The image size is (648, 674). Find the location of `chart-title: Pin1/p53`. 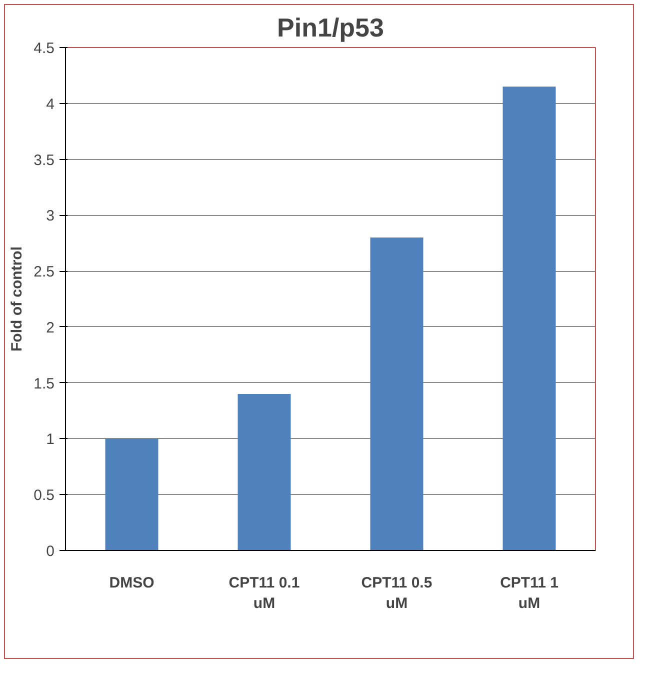

chart-title: Pin1/p53 is located at coordinates (330, 27).